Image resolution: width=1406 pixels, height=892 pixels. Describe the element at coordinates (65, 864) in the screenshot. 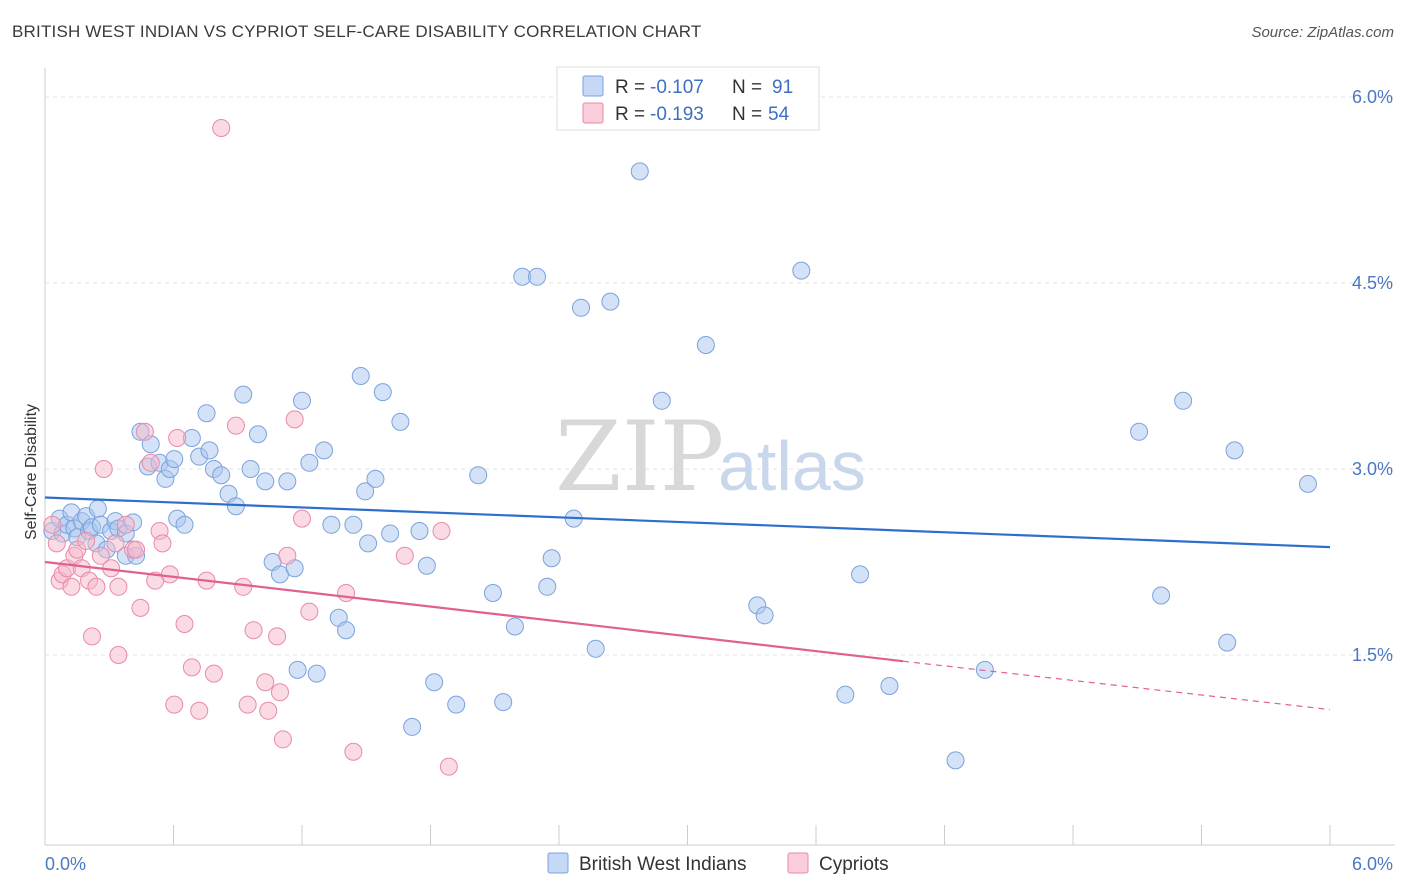

I see `x-tick-label-0: 0.0%` at that location.